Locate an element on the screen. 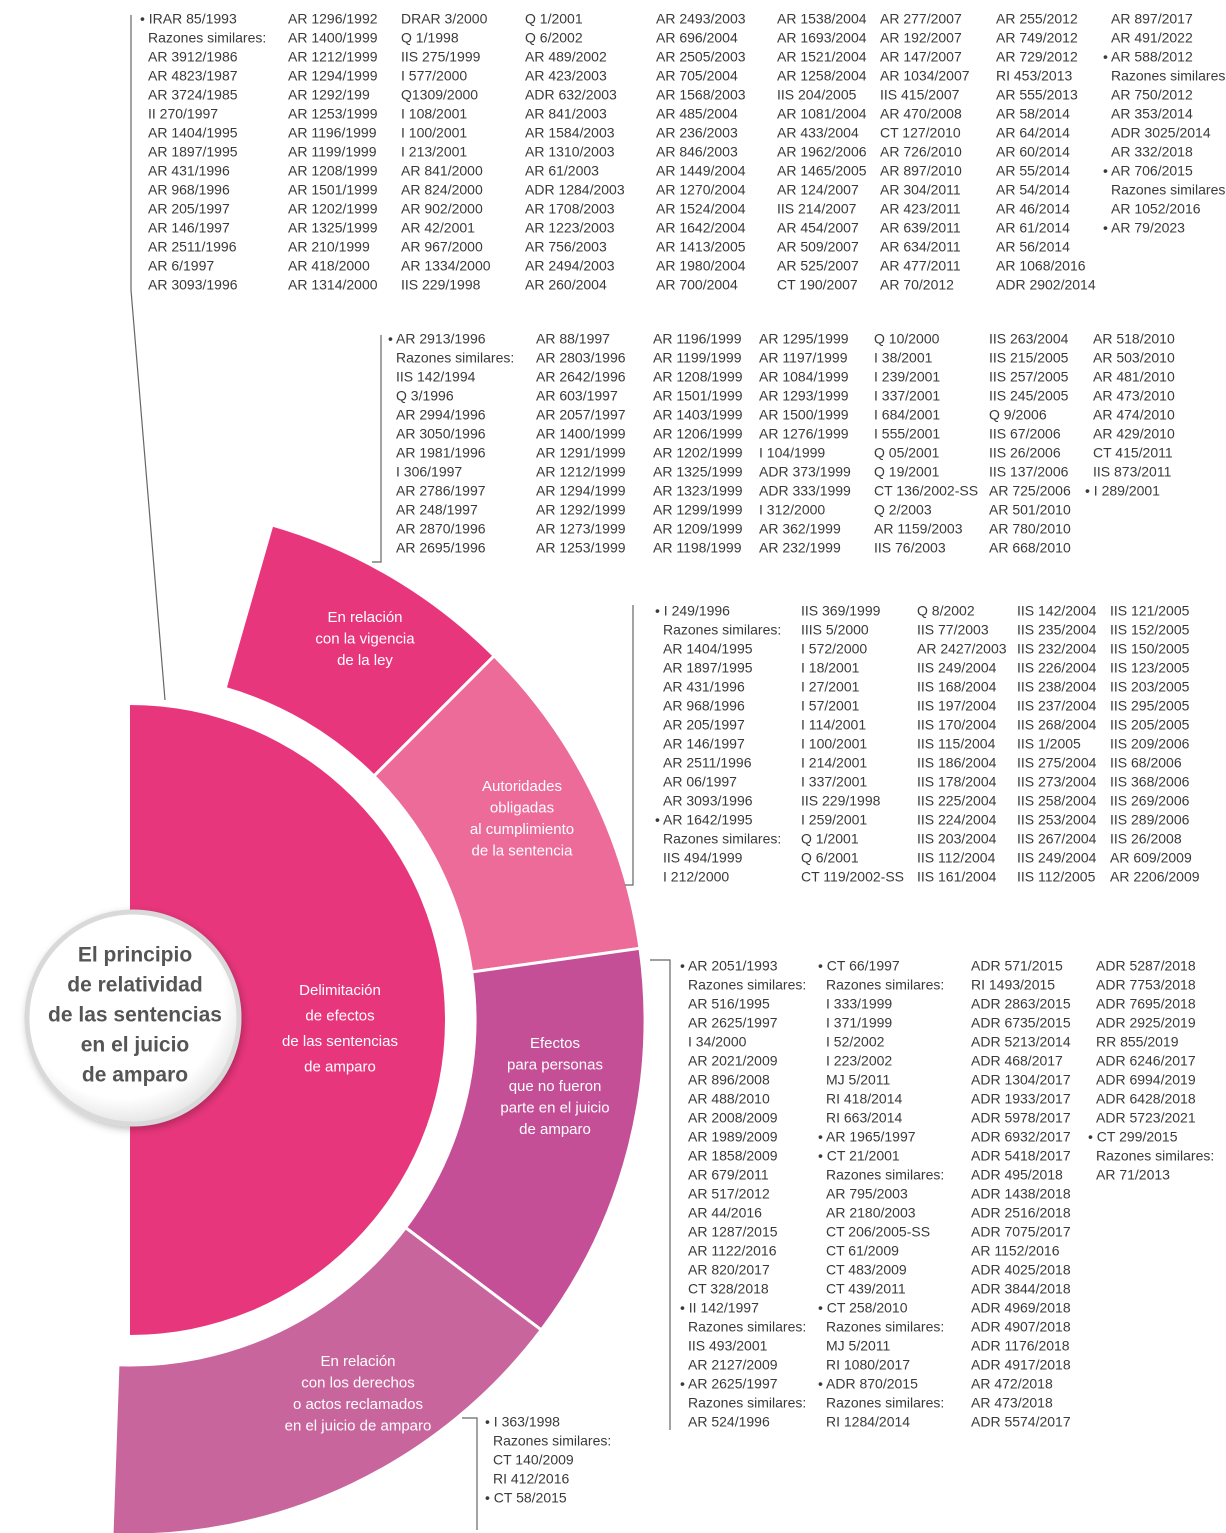 Image resolution: width=1226 pixels, height=1533 pixels. citation: AR 1223/2003 is located at coordinates (570, 228).